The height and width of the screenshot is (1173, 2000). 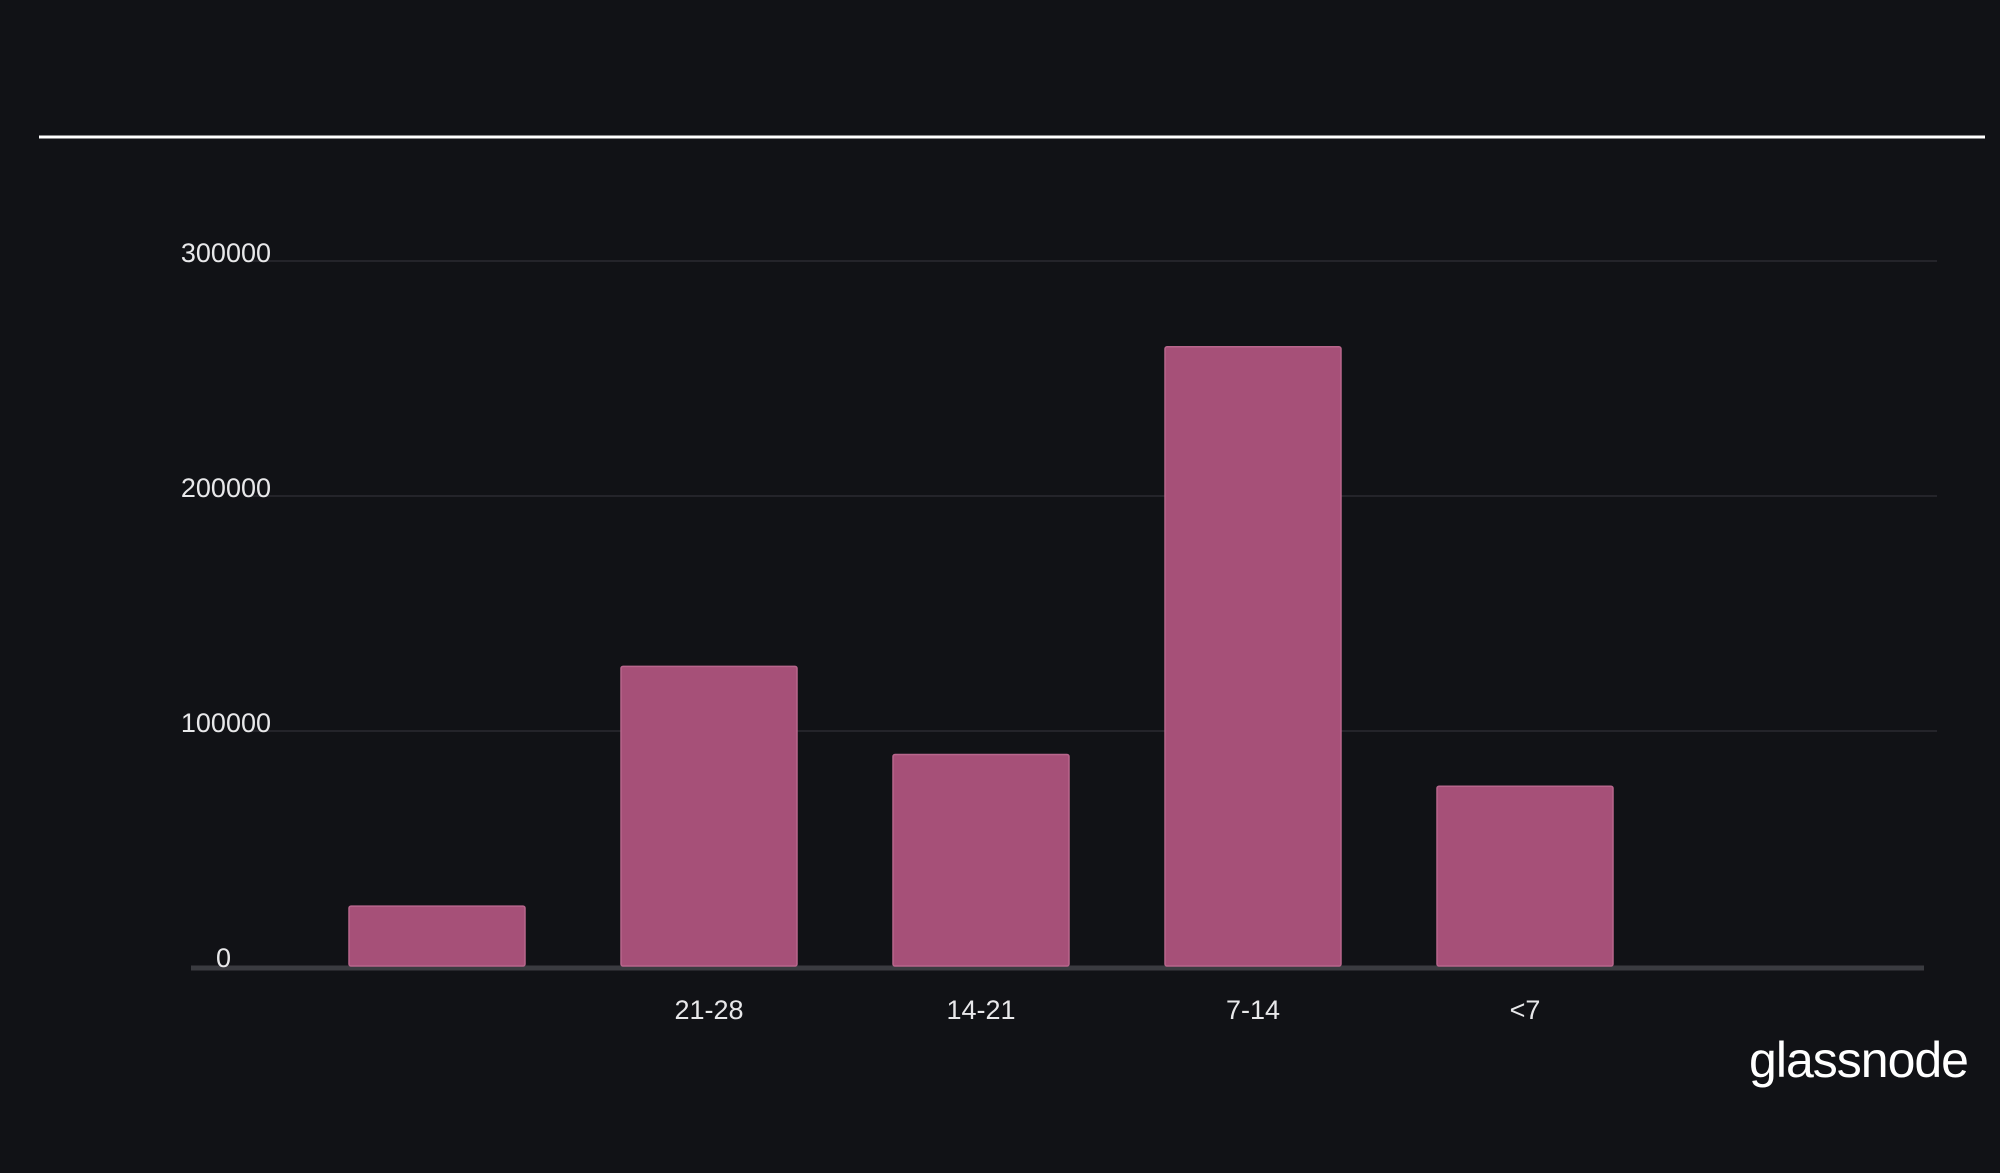 I want to click on y-tick-label: 100000, so click(x=226, y=723).